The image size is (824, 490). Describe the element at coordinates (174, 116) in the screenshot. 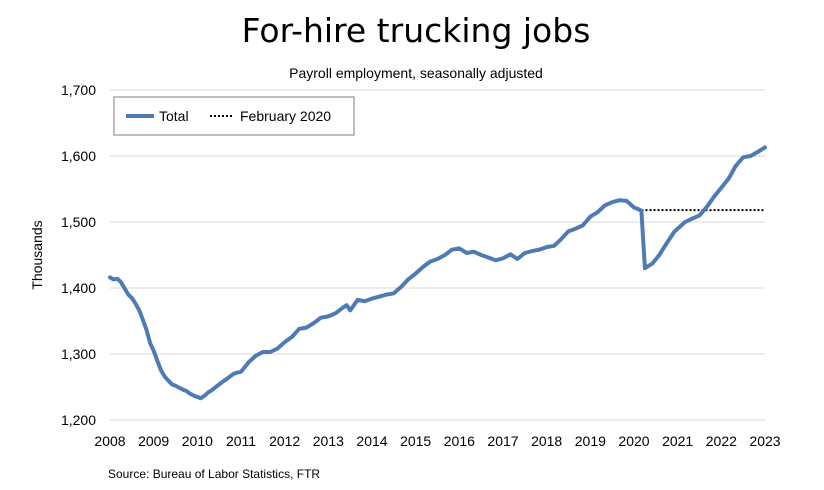

I see `legend-label-total: Total` at that location.